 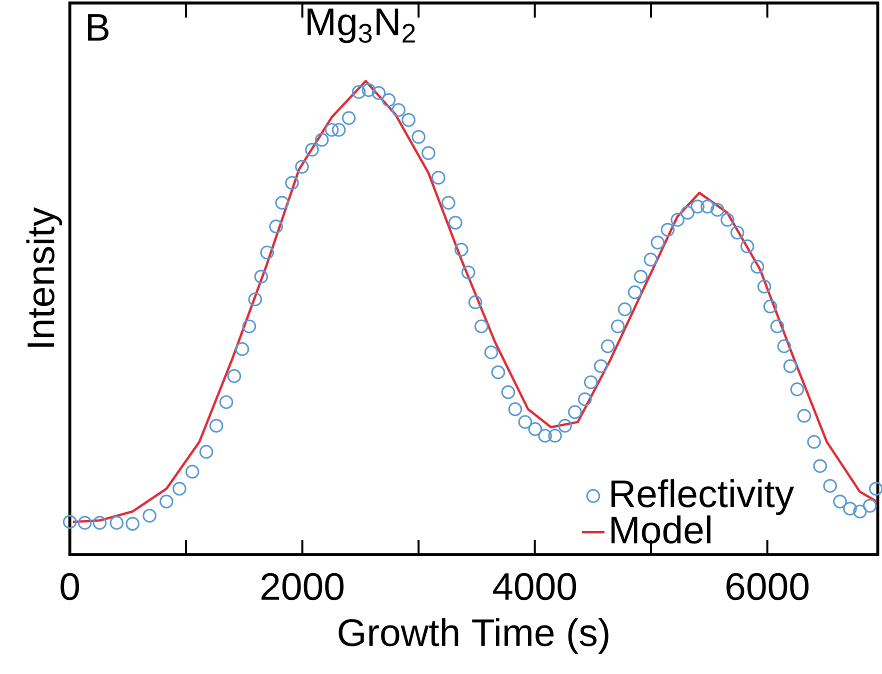 What do you see at coordinates (661, 529) in the screenshot?
I see `legend-label: Model` at bounding box center [661, 529].